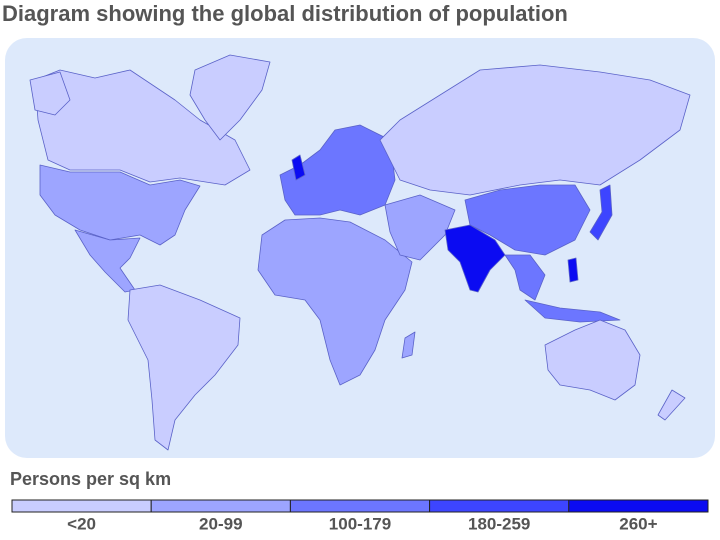  I want to click on india, so click(475, 258).